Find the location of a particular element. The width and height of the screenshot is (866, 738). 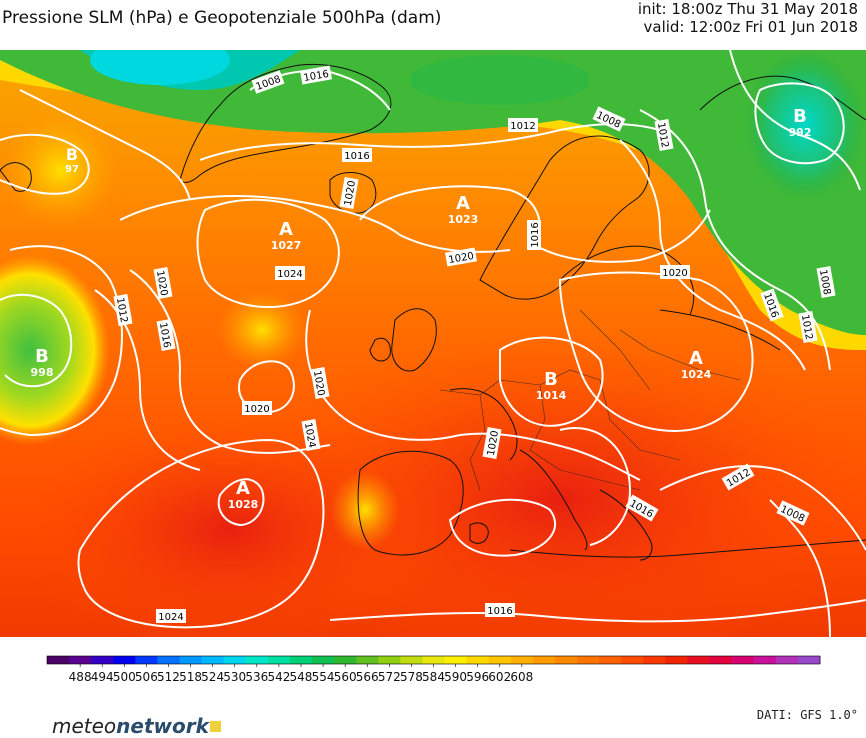

pressure-center: A 1023 is located at coordinates (463, 209).